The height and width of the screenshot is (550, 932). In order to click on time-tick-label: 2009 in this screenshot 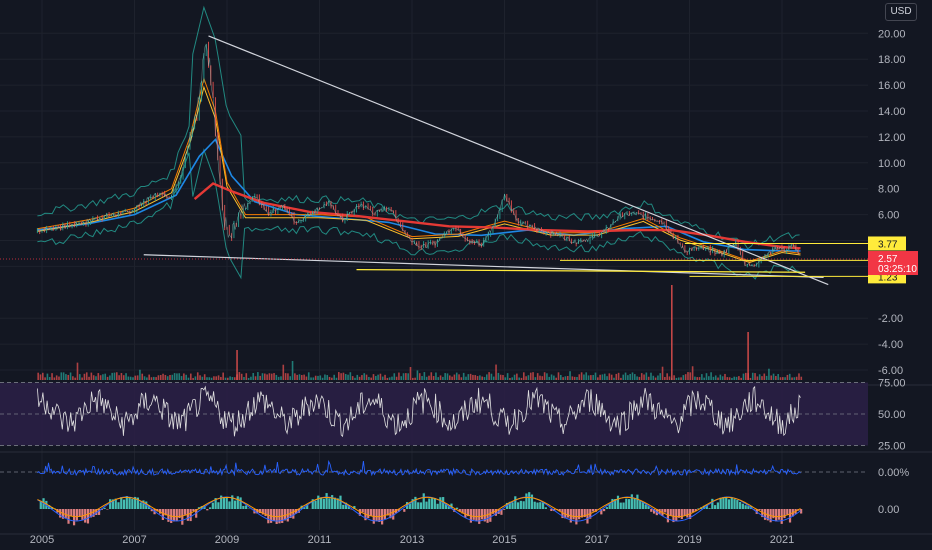, I will do `click(227, 540)`.